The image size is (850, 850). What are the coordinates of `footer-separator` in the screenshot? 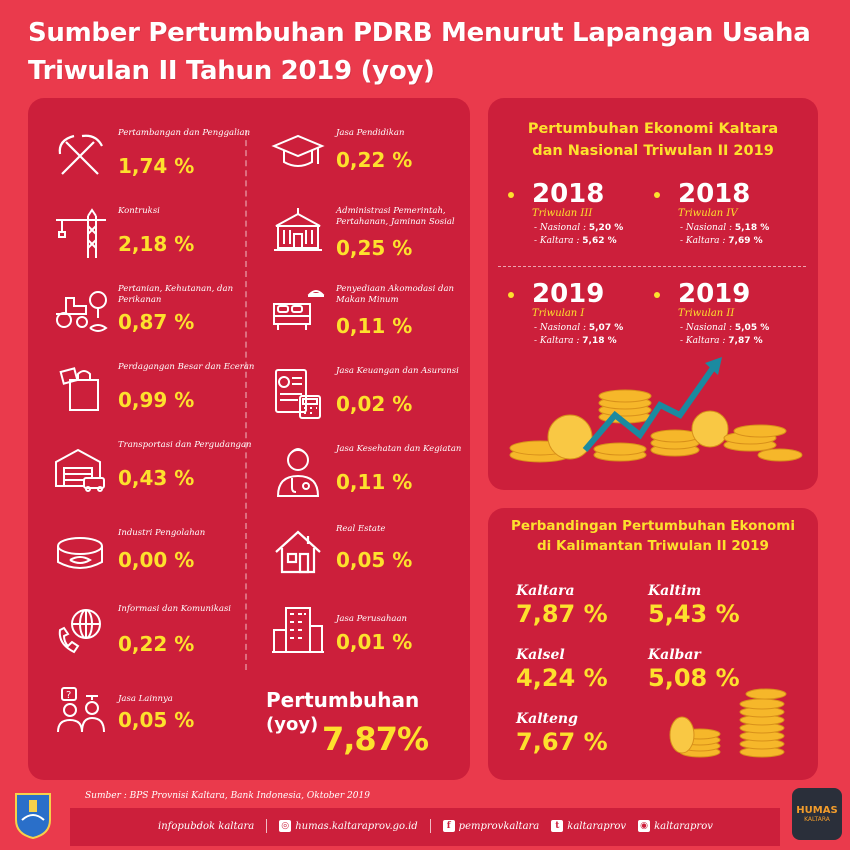 It's located at (430, 826).